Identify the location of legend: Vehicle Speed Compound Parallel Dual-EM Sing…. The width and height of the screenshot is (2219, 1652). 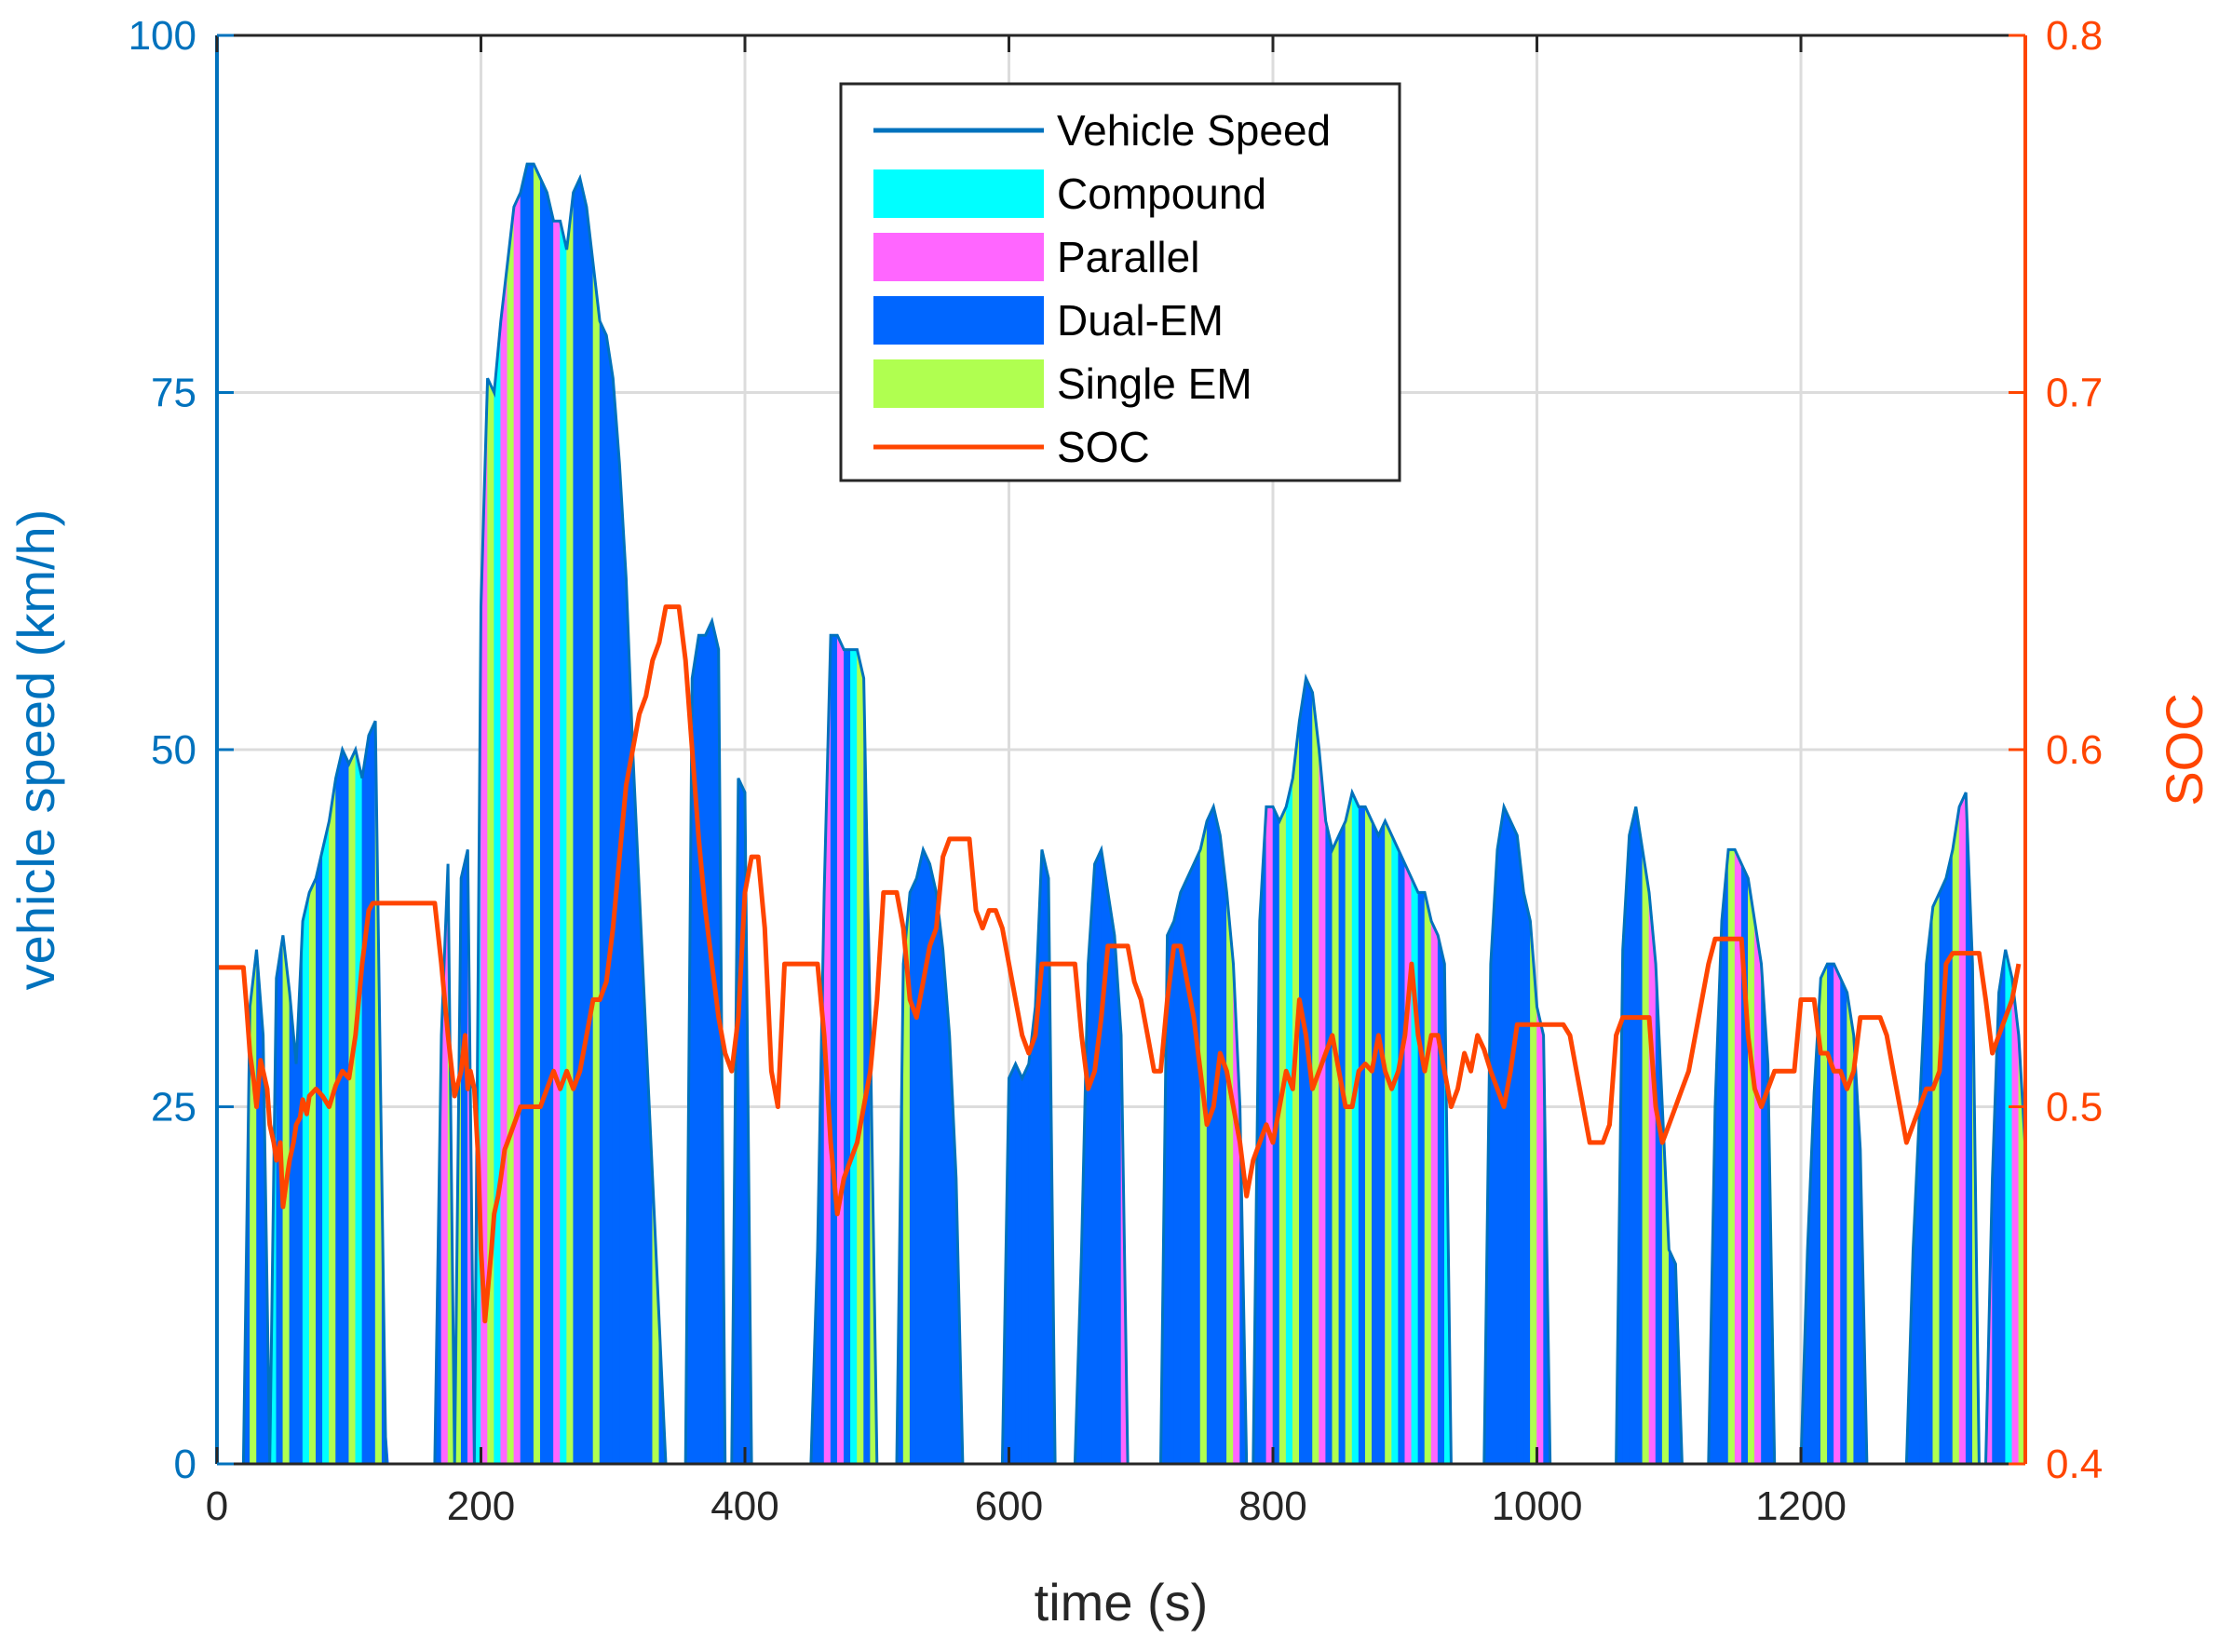
(1120, 282).